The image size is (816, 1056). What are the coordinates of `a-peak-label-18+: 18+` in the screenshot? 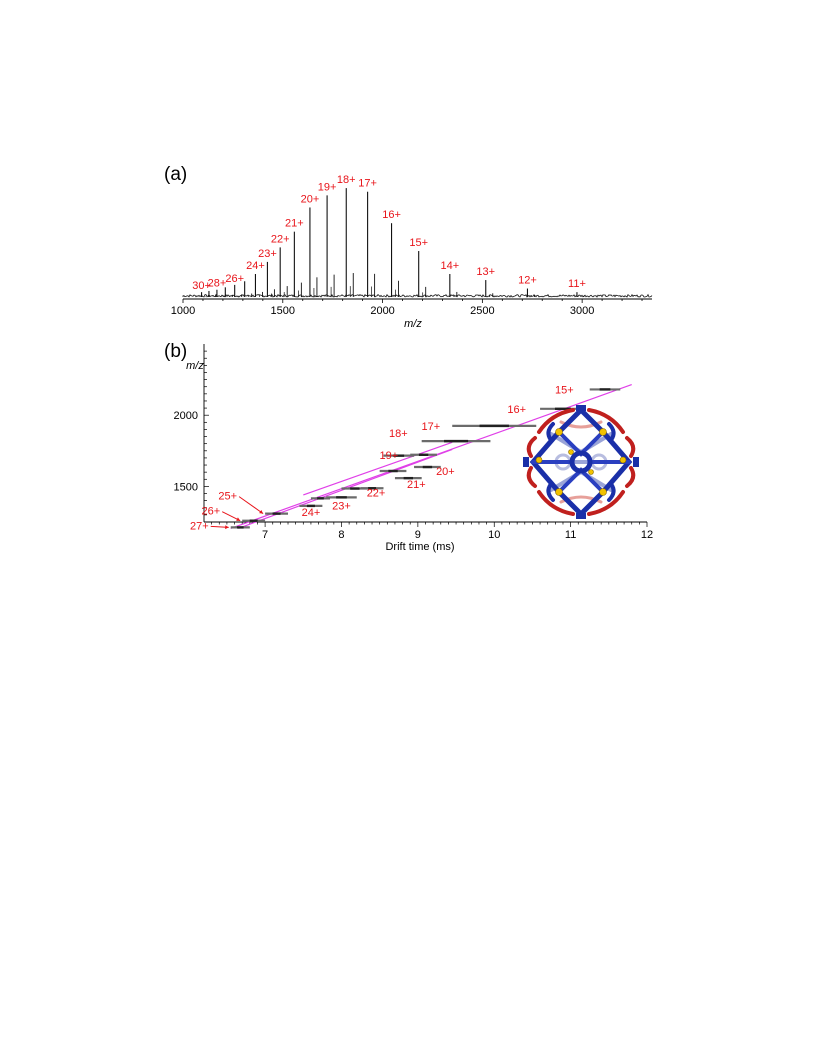 It's located at (346, 180).